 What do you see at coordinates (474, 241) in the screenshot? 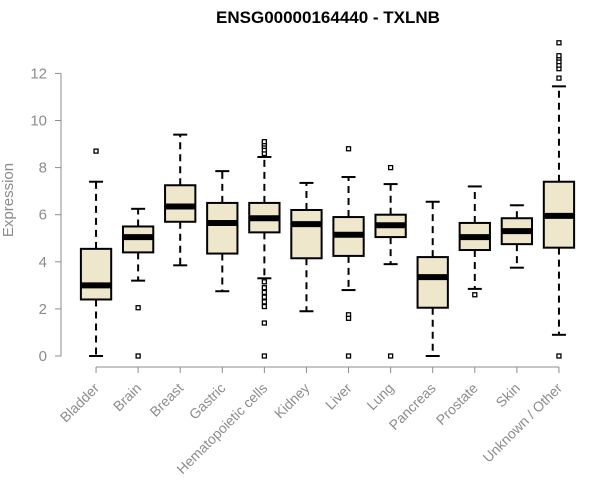
I see `box-prostate` at bounding box center [474, 241].